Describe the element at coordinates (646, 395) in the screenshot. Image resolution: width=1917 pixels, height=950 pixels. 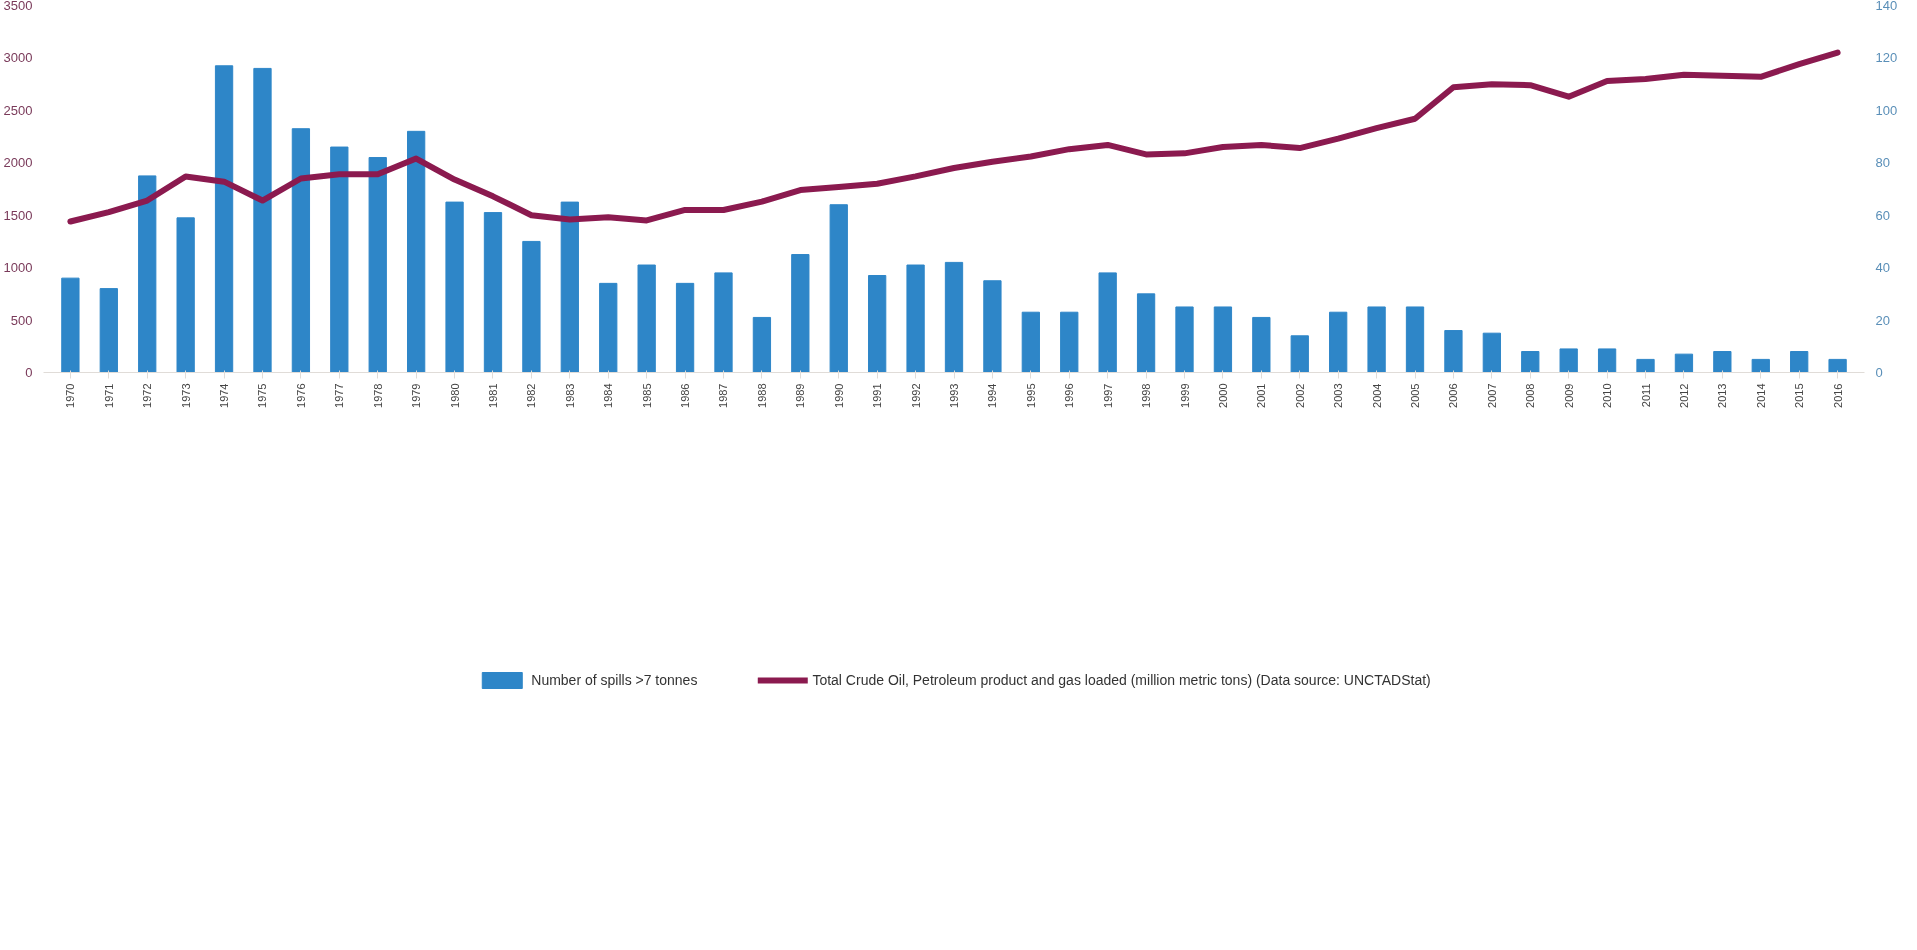
I see `x-tick-label: 1985` at that location.